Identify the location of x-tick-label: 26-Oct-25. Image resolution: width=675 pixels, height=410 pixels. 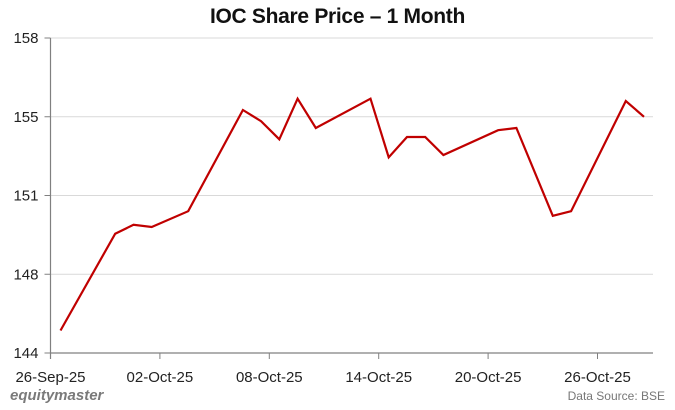
(597, 377).